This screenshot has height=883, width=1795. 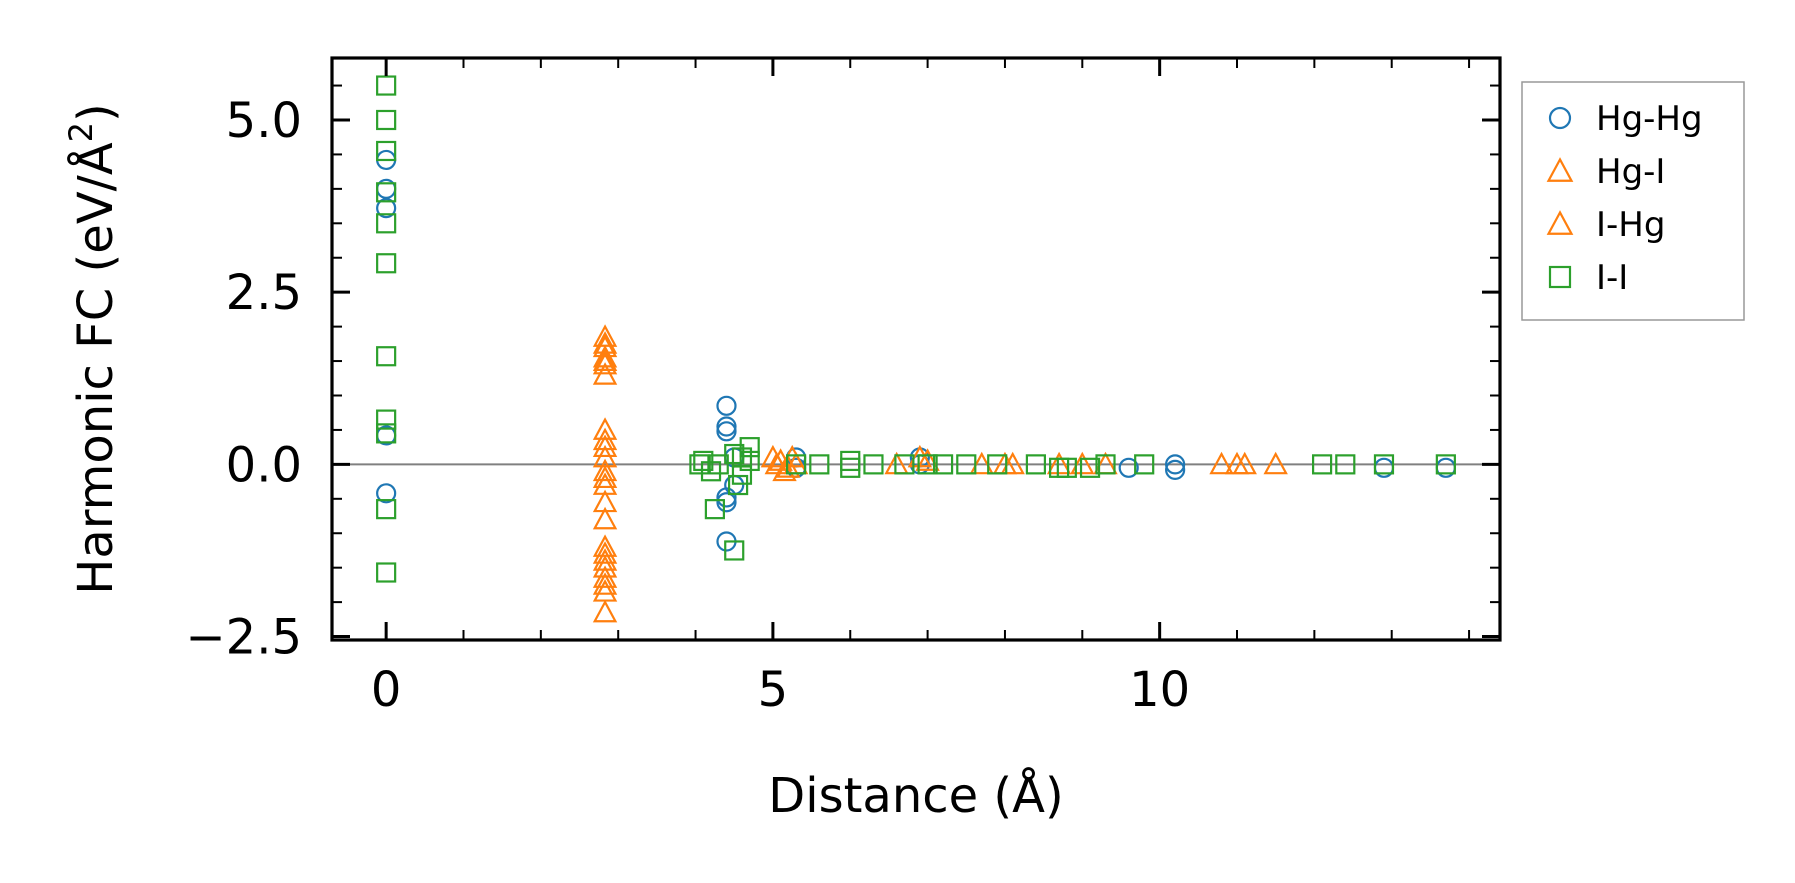 What do you see at coordinates (1612, 278) in the screenshot?
I see `legend-label-i-i: I-I` at bounding box center [1612, 278].